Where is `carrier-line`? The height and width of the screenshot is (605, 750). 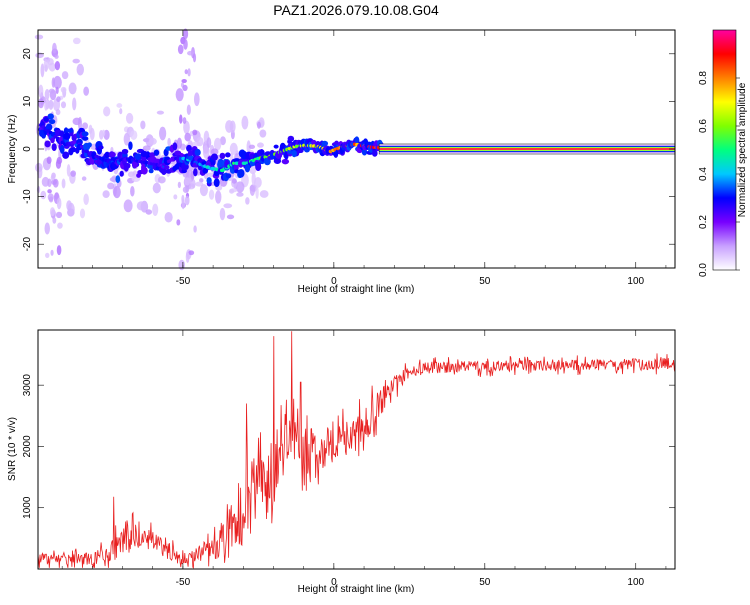
carrier-line is located at coordinates (527, 149).